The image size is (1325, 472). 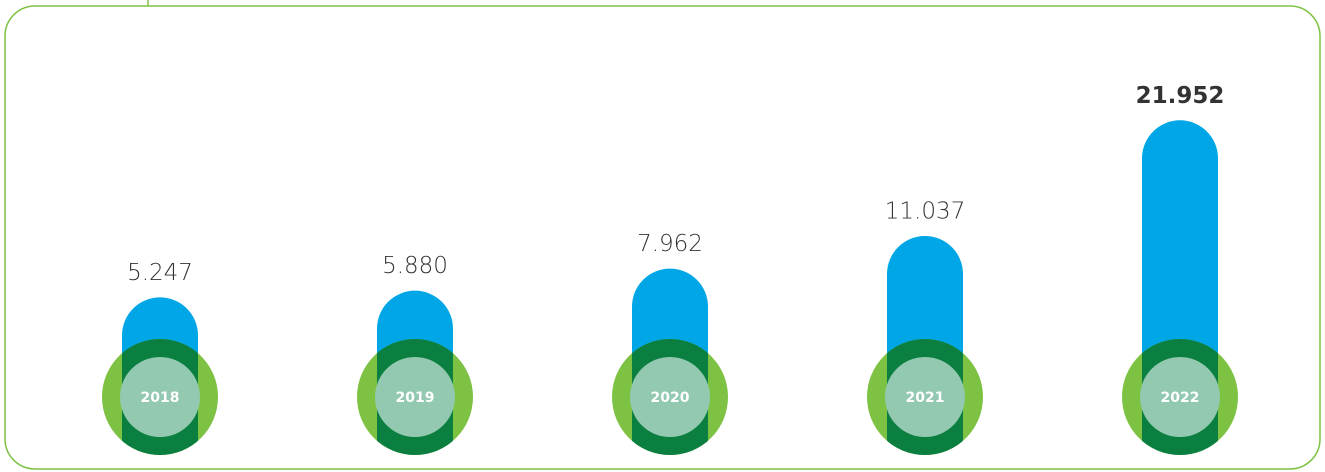 I want to click on year-label: 2021, so click(x=925, y=398).